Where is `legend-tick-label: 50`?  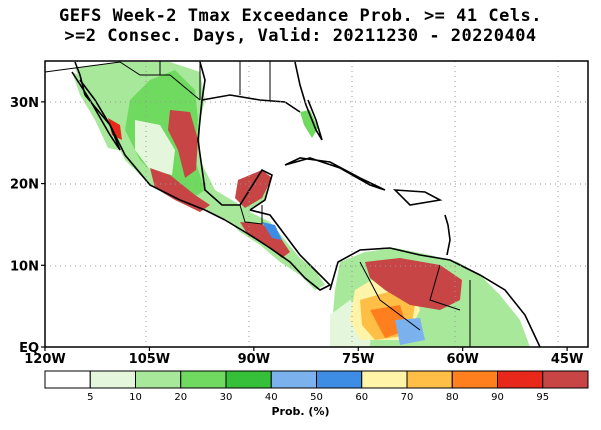 legend-tick-label: 50 is located at coordinates (316, 397).